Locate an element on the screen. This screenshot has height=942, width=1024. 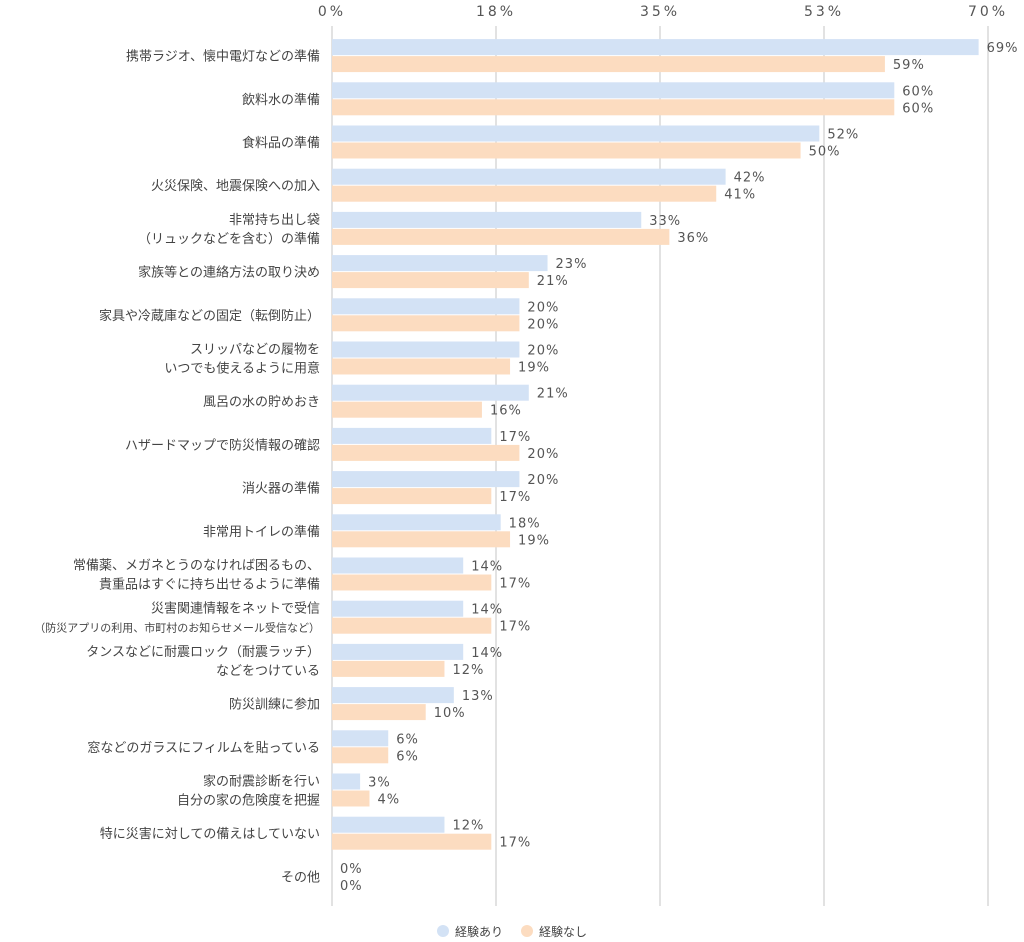
data-label: 59% is located at coordinates (909, 65).